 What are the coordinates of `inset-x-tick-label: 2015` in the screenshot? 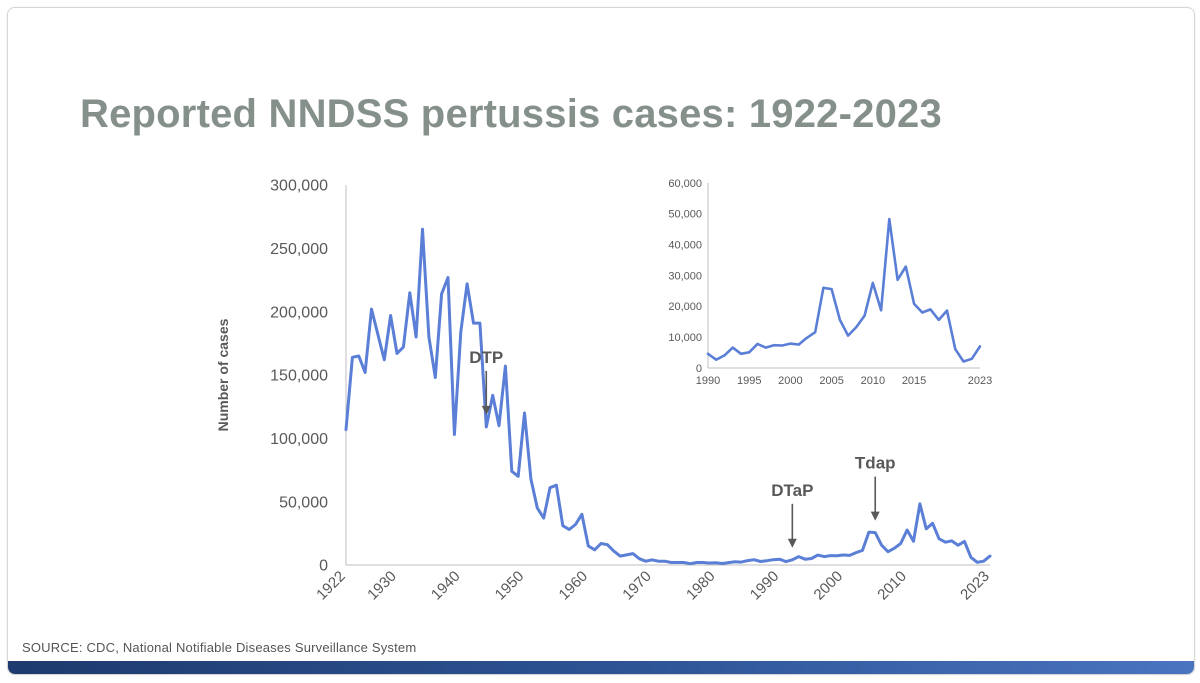 It's located at (914, 381).